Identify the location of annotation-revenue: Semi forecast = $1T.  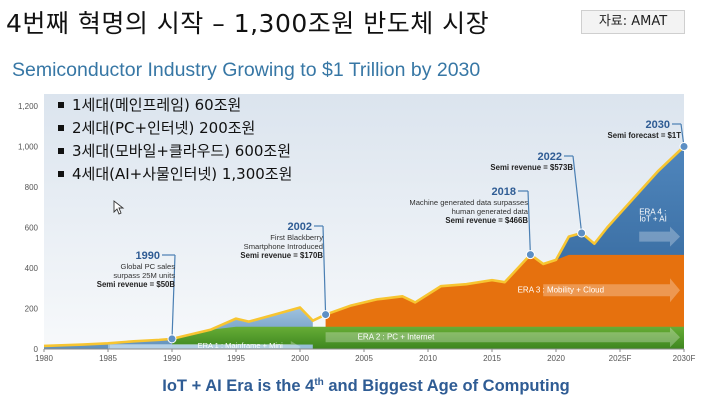
(645, 135).